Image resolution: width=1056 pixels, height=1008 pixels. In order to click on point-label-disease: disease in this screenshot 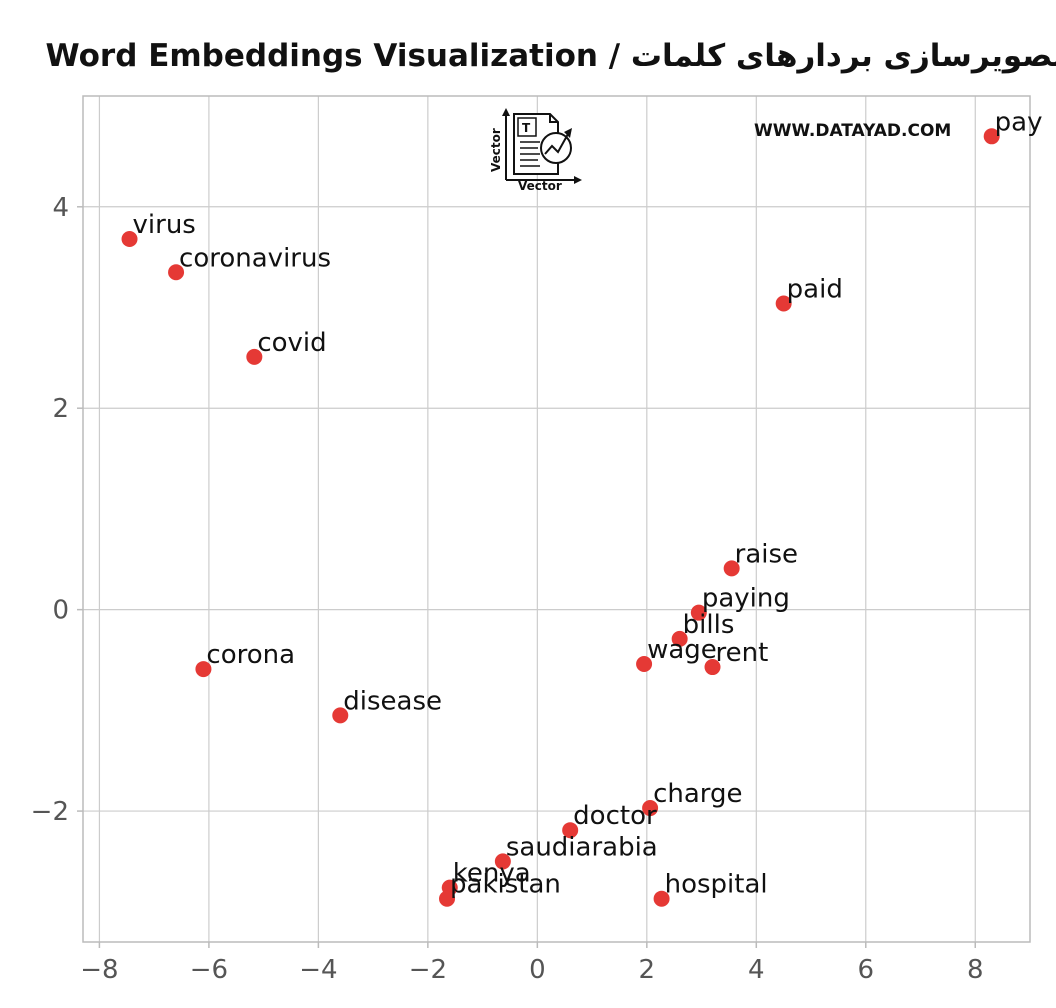, I will do `click(392, 701)`.